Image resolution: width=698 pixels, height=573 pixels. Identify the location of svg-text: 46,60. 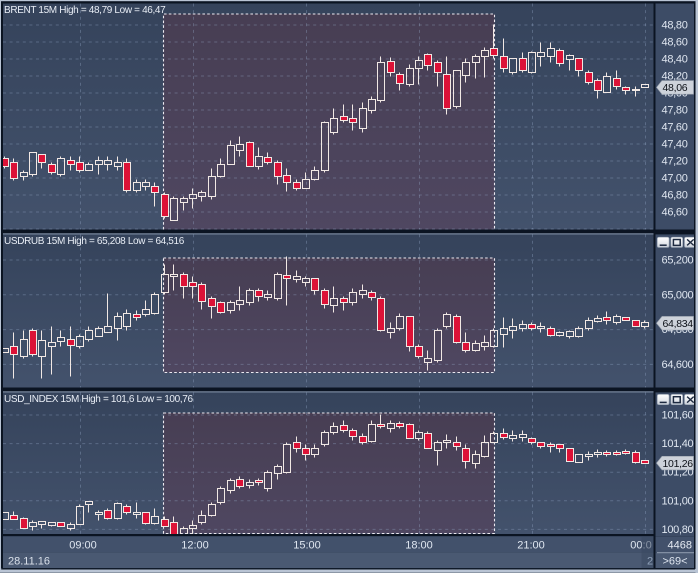
(675, 213).